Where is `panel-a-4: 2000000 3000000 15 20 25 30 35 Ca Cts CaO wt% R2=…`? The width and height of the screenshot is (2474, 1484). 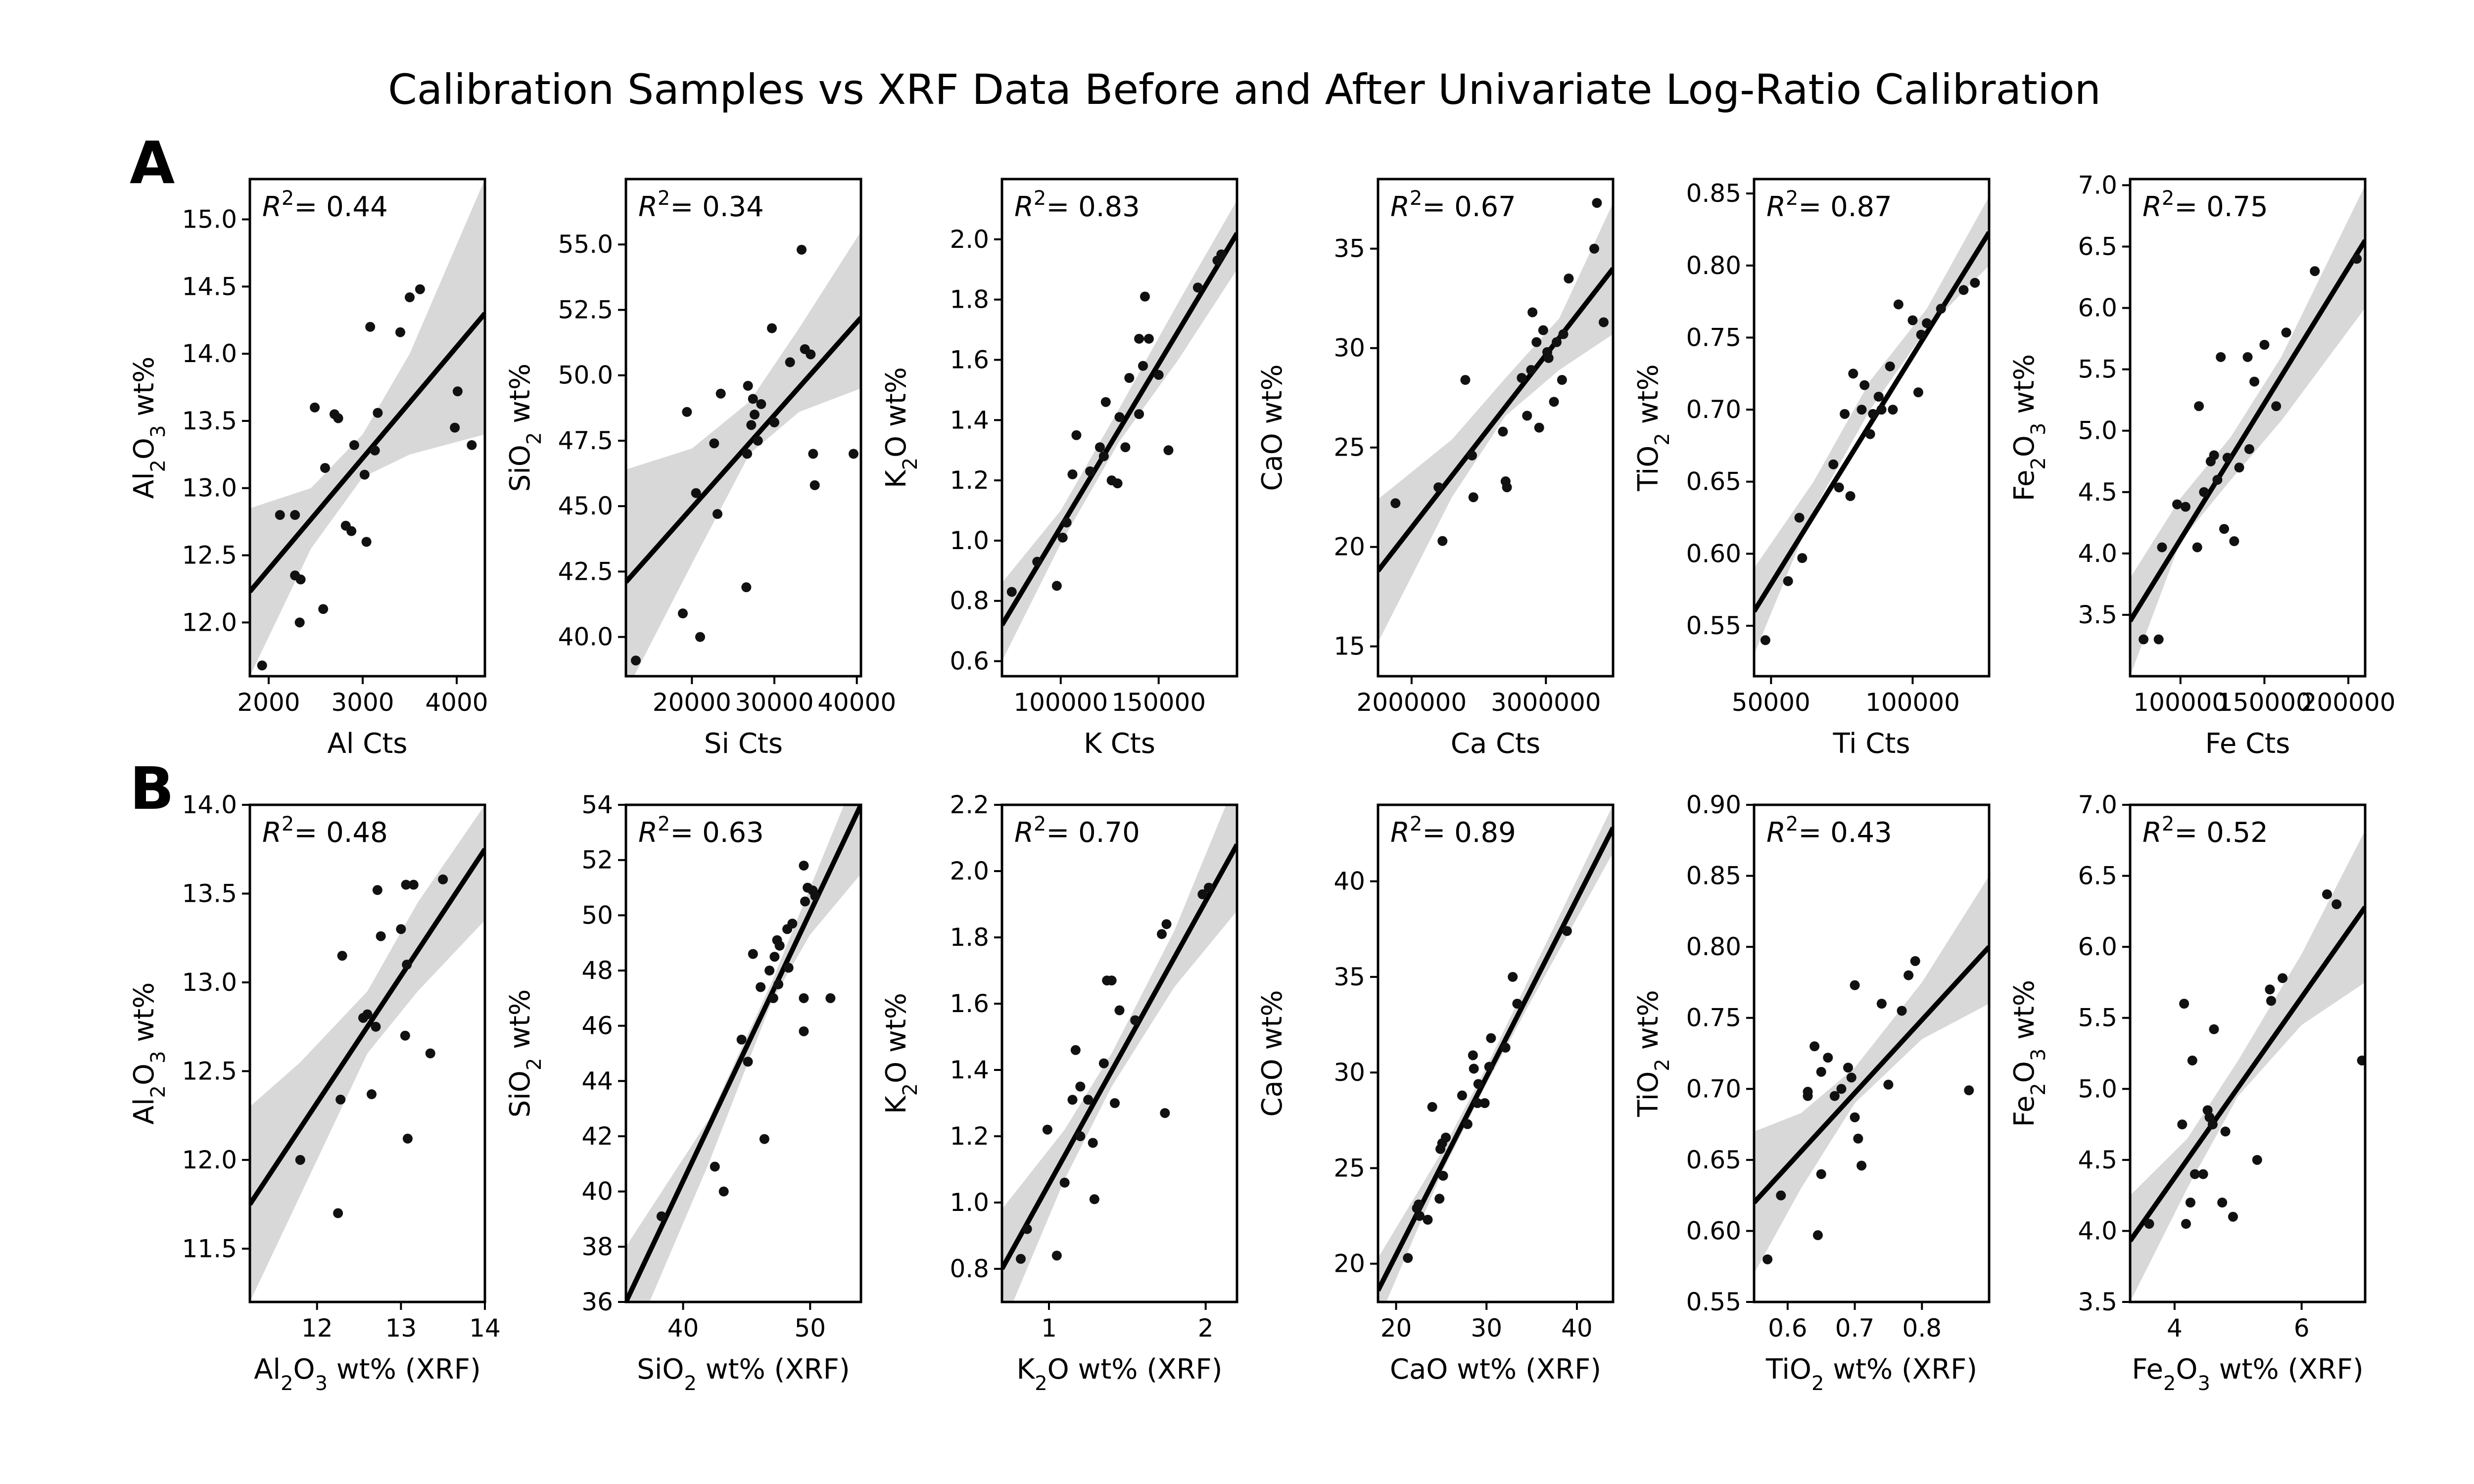
panel-a-4: 2000000 3000000 15 20 25 30 35 Ca Cts CaO wt% R2=… is located at coordinates (1436, 469).